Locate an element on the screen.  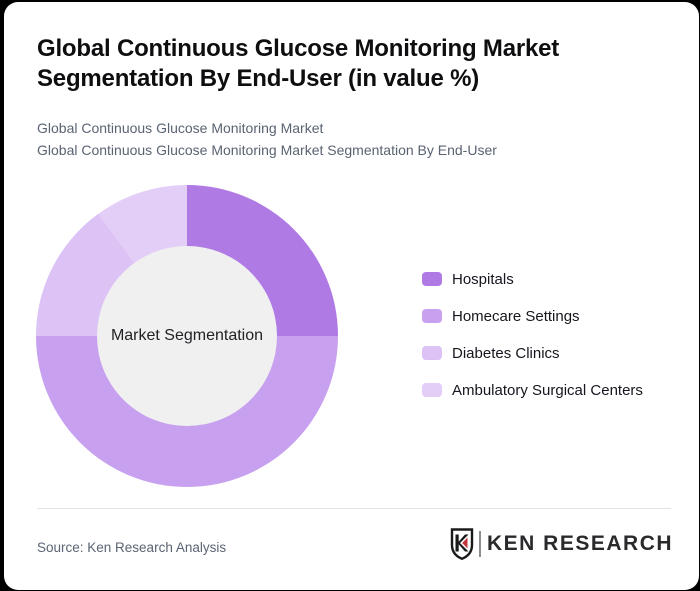
ken-research-logo: KEN RESEARCH is located at coordinates (561, 544).